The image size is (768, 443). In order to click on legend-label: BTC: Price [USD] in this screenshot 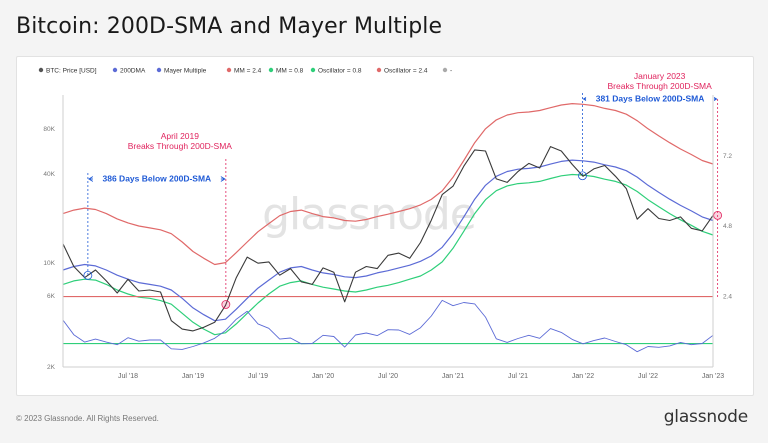, I will do `click(71, 70)`.